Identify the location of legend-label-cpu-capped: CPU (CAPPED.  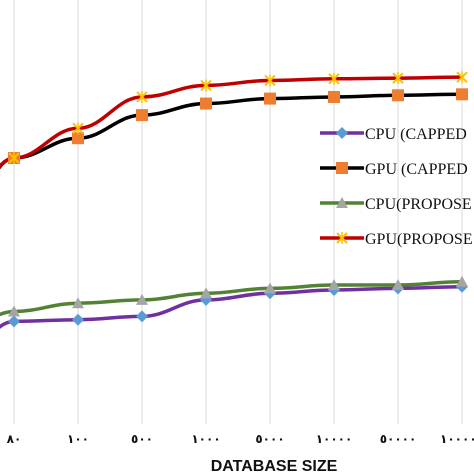
(416, 134).